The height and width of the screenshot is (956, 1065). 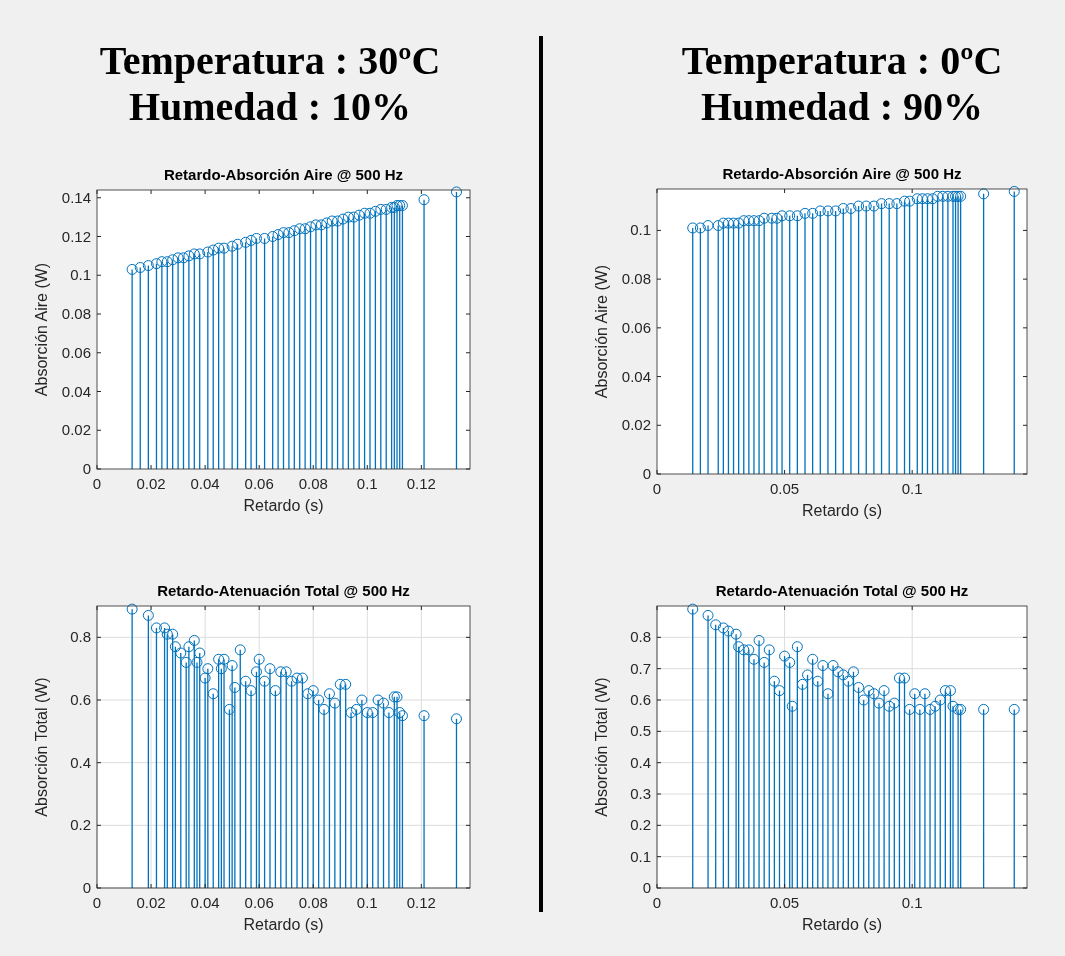 I want to click on x-tick-label: 0.08, so click(x=313, y=902).